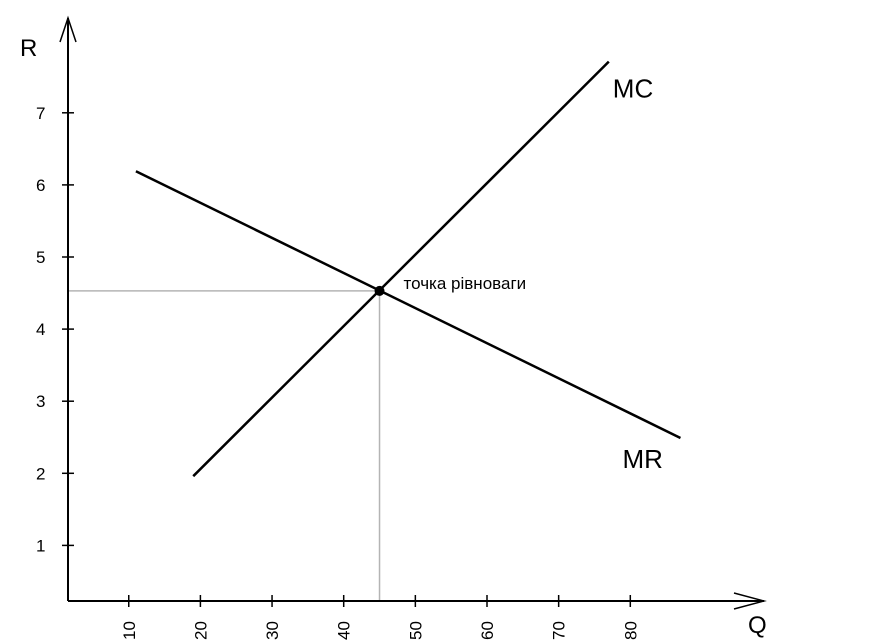  I want to click on x-axis-label: Q, so click(757, 625).